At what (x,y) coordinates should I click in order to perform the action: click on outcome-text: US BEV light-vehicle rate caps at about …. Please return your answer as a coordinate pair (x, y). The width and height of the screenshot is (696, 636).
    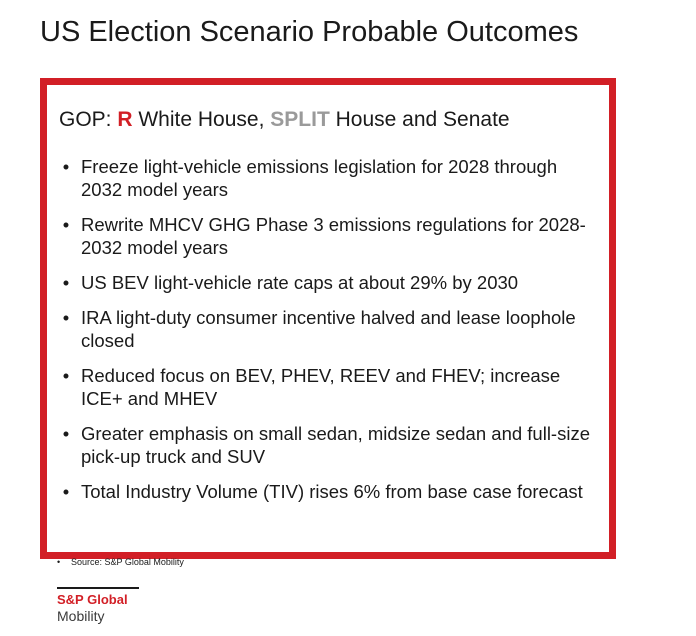
    Looking at the image, I should click on (300, 282).